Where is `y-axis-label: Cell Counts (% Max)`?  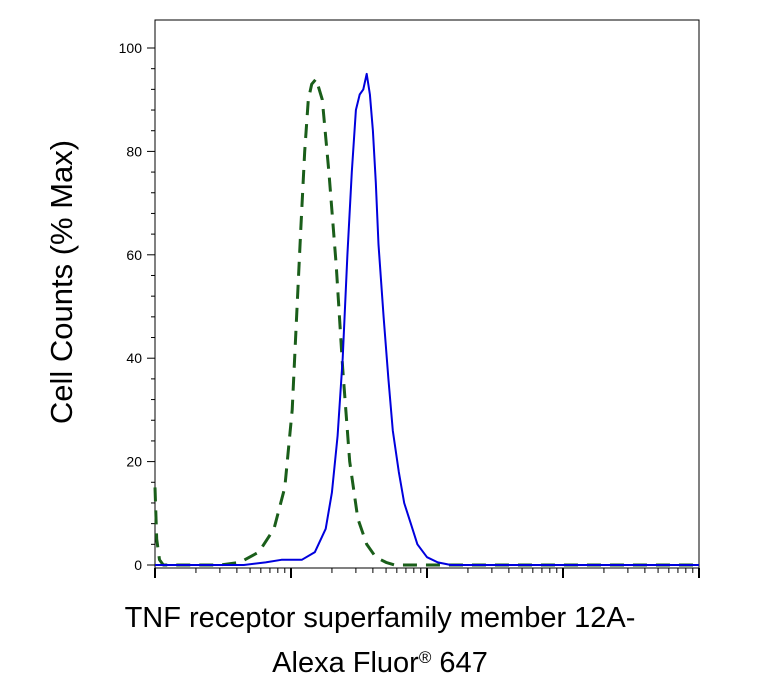
y-axis-label: Cell Counts (% Max) is located at coordinates (61, 282).